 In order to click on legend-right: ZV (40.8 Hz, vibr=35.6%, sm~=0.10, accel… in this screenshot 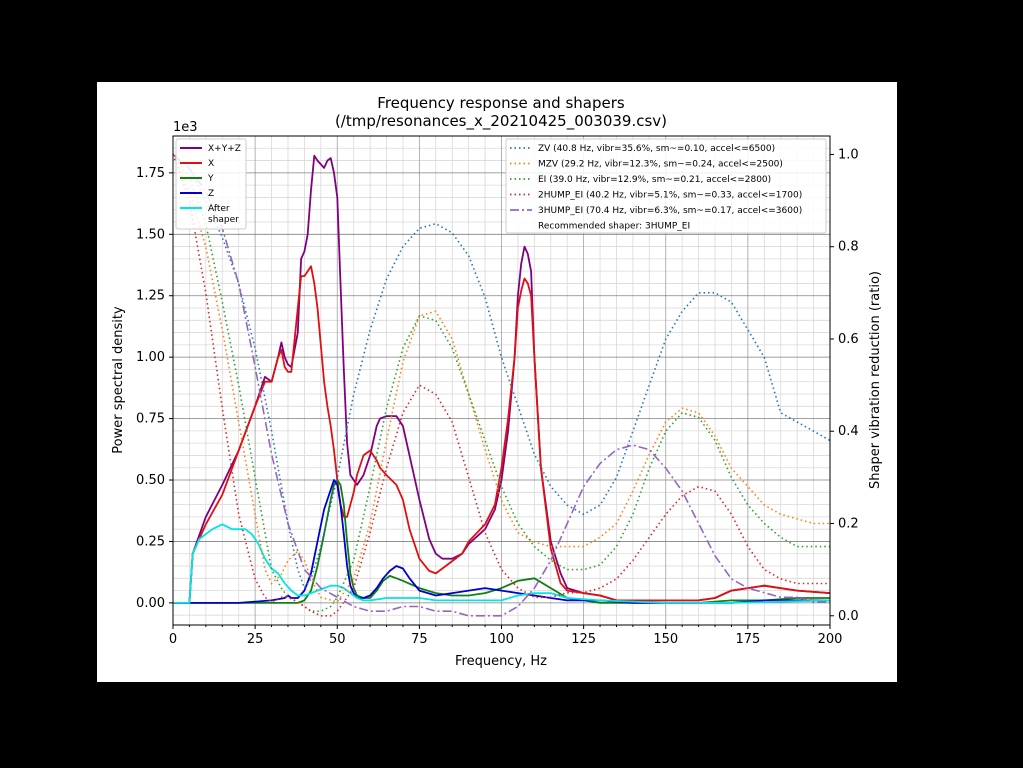, I will do `click(666, 186)`.